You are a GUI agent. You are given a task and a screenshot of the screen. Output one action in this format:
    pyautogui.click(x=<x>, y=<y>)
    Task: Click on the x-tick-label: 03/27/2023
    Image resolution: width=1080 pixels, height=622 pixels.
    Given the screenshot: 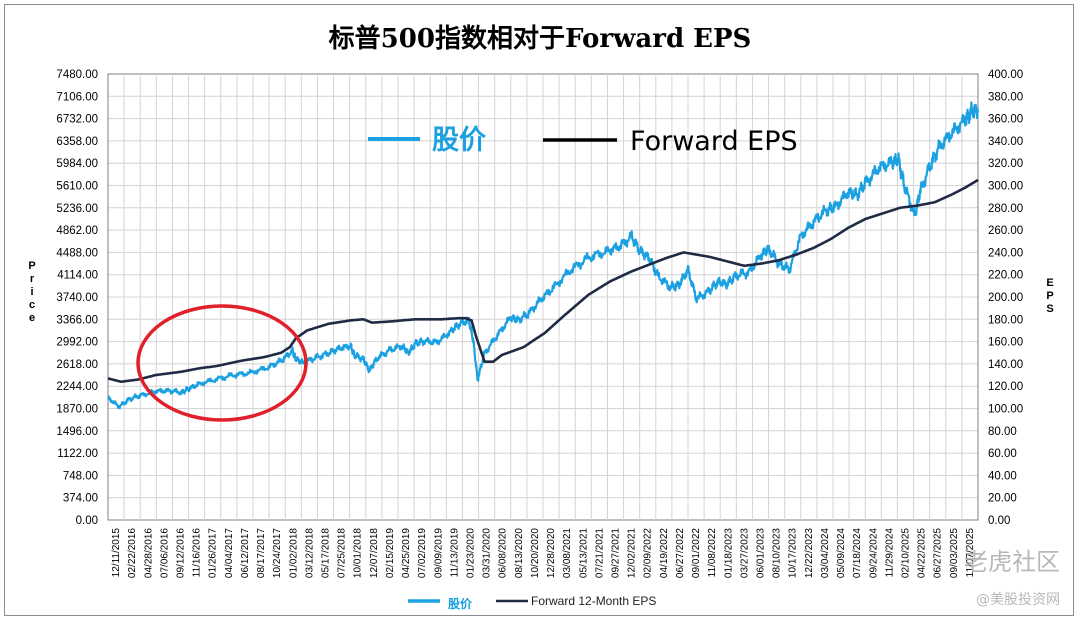 What is the action you would take?
    pyautogui.click(x=744, y=553)
    